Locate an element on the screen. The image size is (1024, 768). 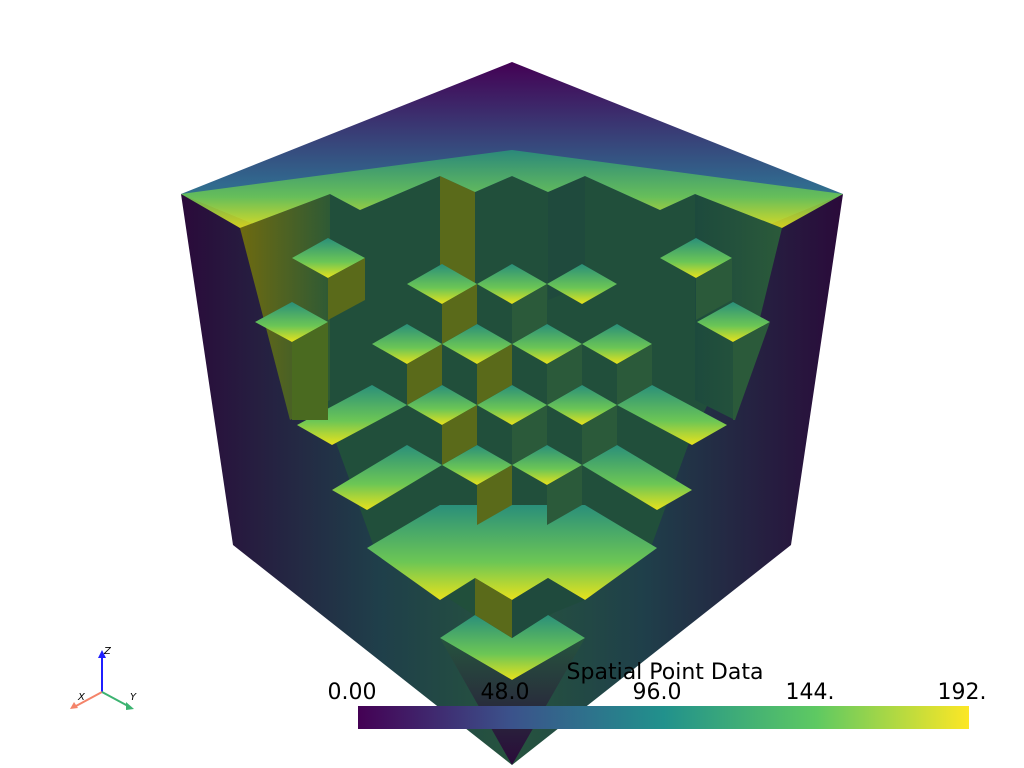
cube-bottom-tip is located at coordinates (512, 701).